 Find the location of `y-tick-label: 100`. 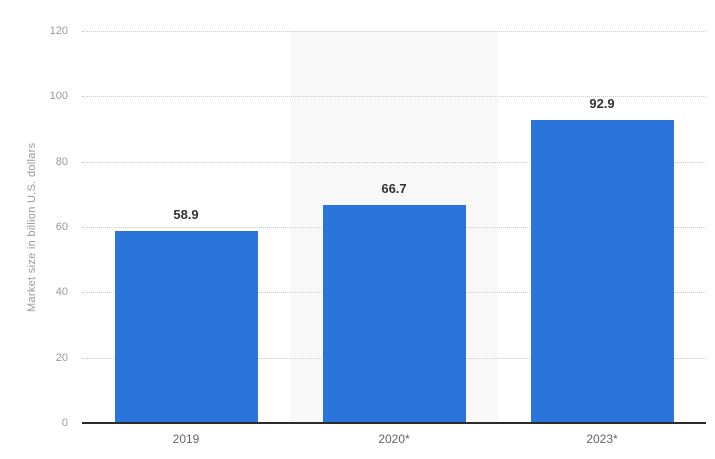

y-tick-label: 100 is located at coordinates (58, 96).